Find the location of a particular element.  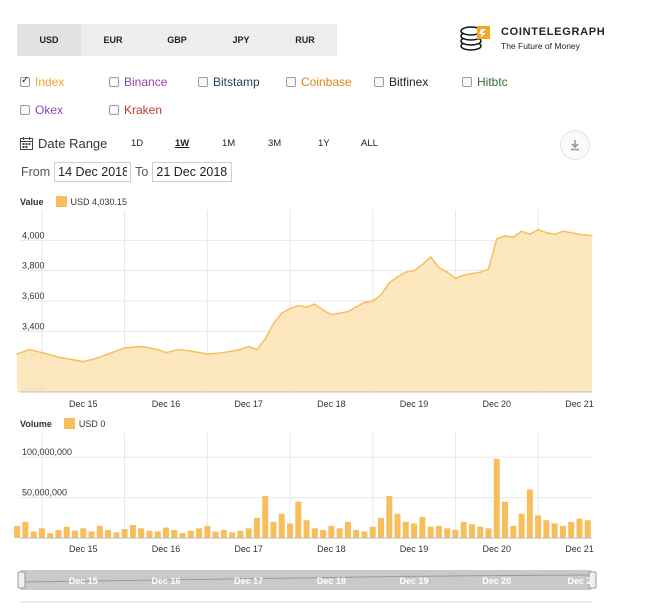

date-range-text: Date Range is located at coordinates (73, 143).